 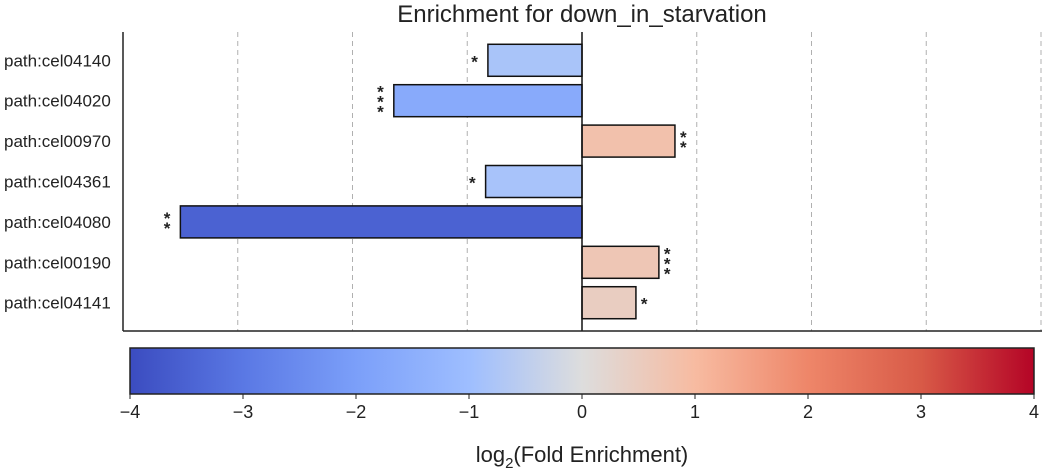 I want to click on category-label: path:cel04140, so click(x=57, y=60).